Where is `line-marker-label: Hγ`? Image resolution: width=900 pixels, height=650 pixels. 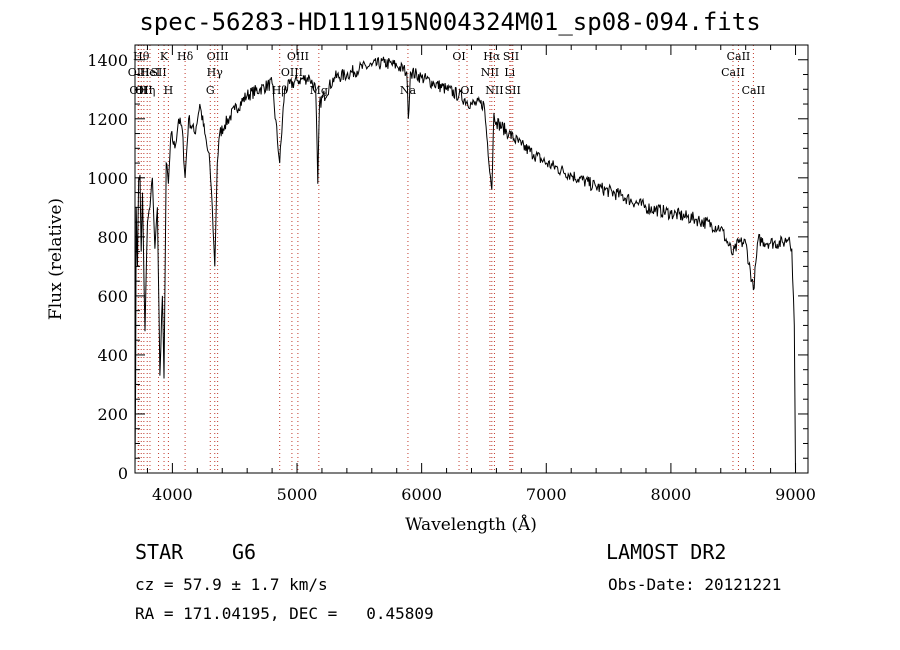 line-marker-label: Hγ is located at coordinates (215, 72).